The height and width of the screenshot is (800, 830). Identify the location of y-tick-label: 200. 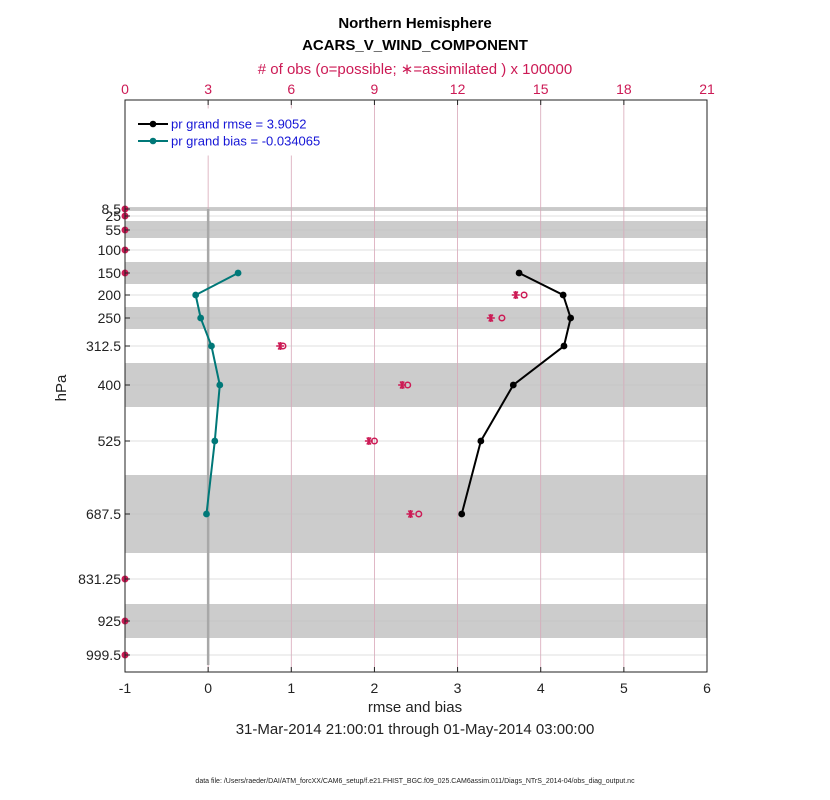
(110, 295).